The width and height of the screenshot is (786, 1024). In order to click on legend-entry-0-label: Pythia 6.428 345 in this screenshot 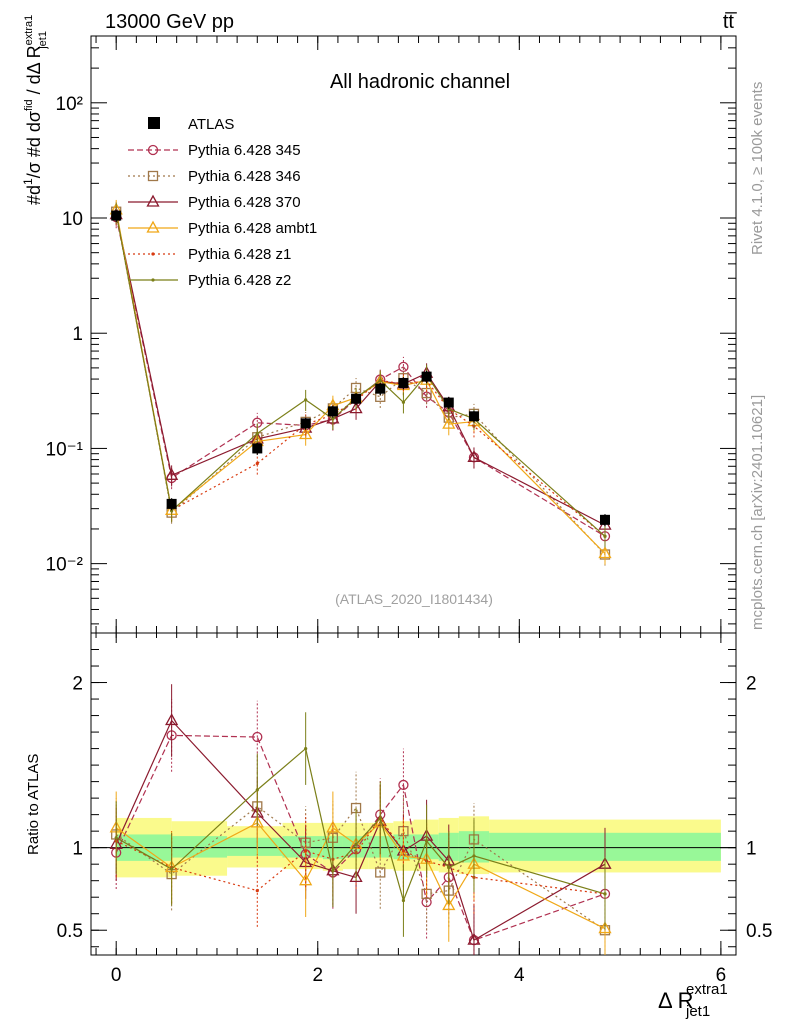, I will do `click(244, 150)`.